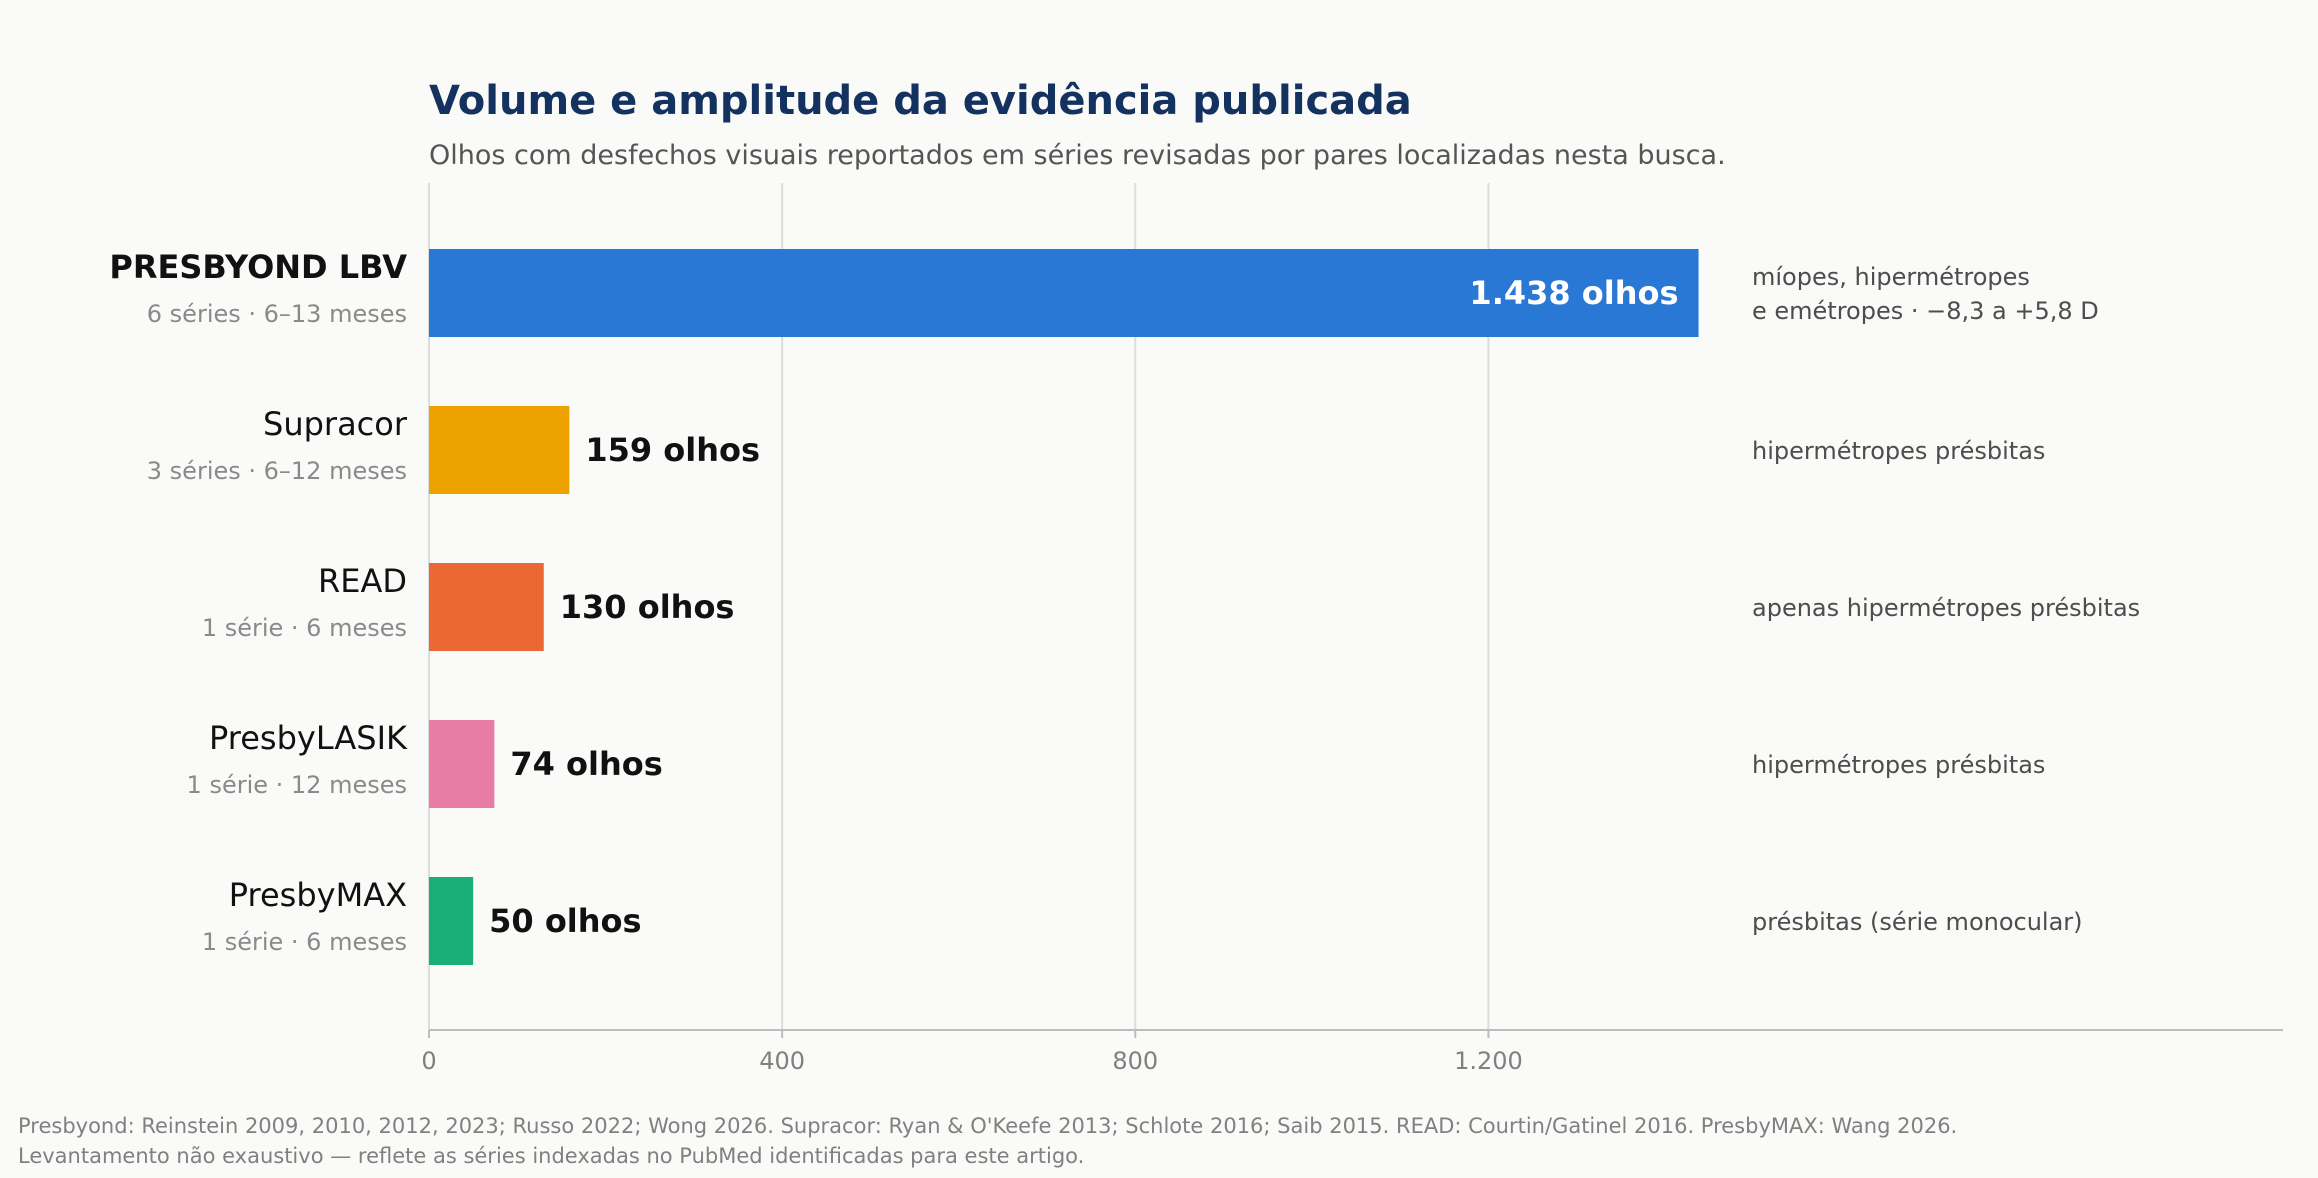  I want to click on annotation: míopes, hipermétropes, so click(1891, 277).